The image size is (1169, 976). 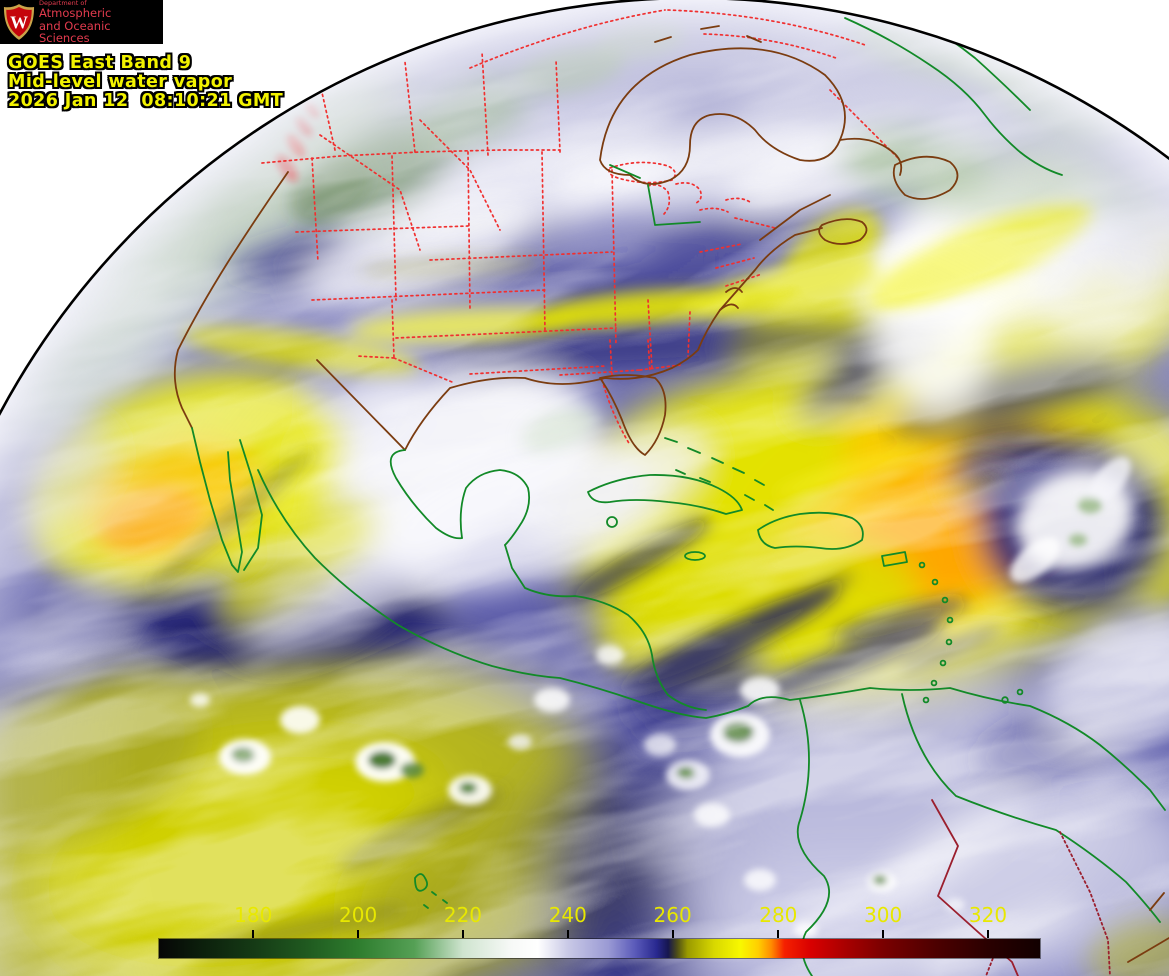 I want to click on colorbar-tick-label: 240, so click(x=567, y=915).